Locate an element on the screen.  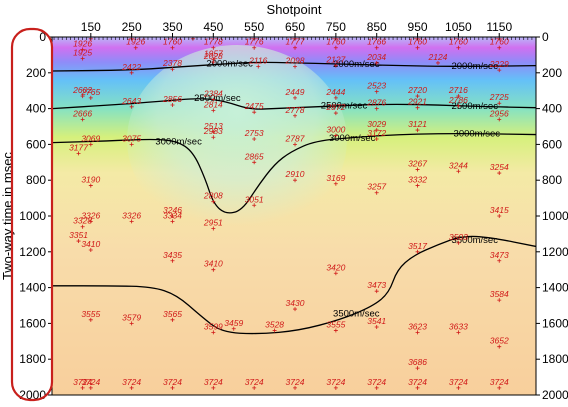
y-tick-label-left: 400 is located at coordinates (36, 109).